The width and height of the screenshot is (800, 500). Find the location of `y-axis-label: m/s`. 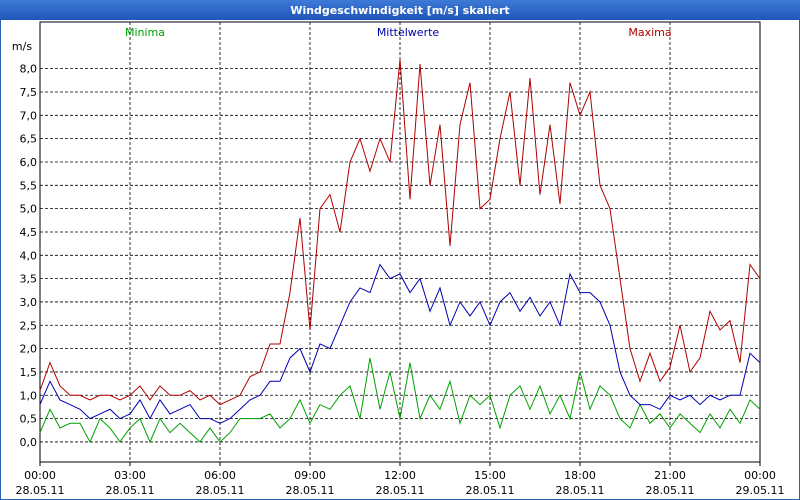

y-axis-label: m/s is located at coordinates (22, 46).